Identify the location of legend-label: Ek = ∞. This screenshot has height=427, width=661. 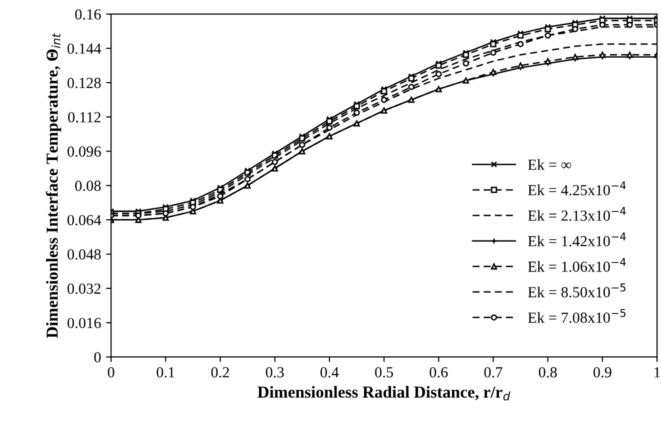
(550, 164).